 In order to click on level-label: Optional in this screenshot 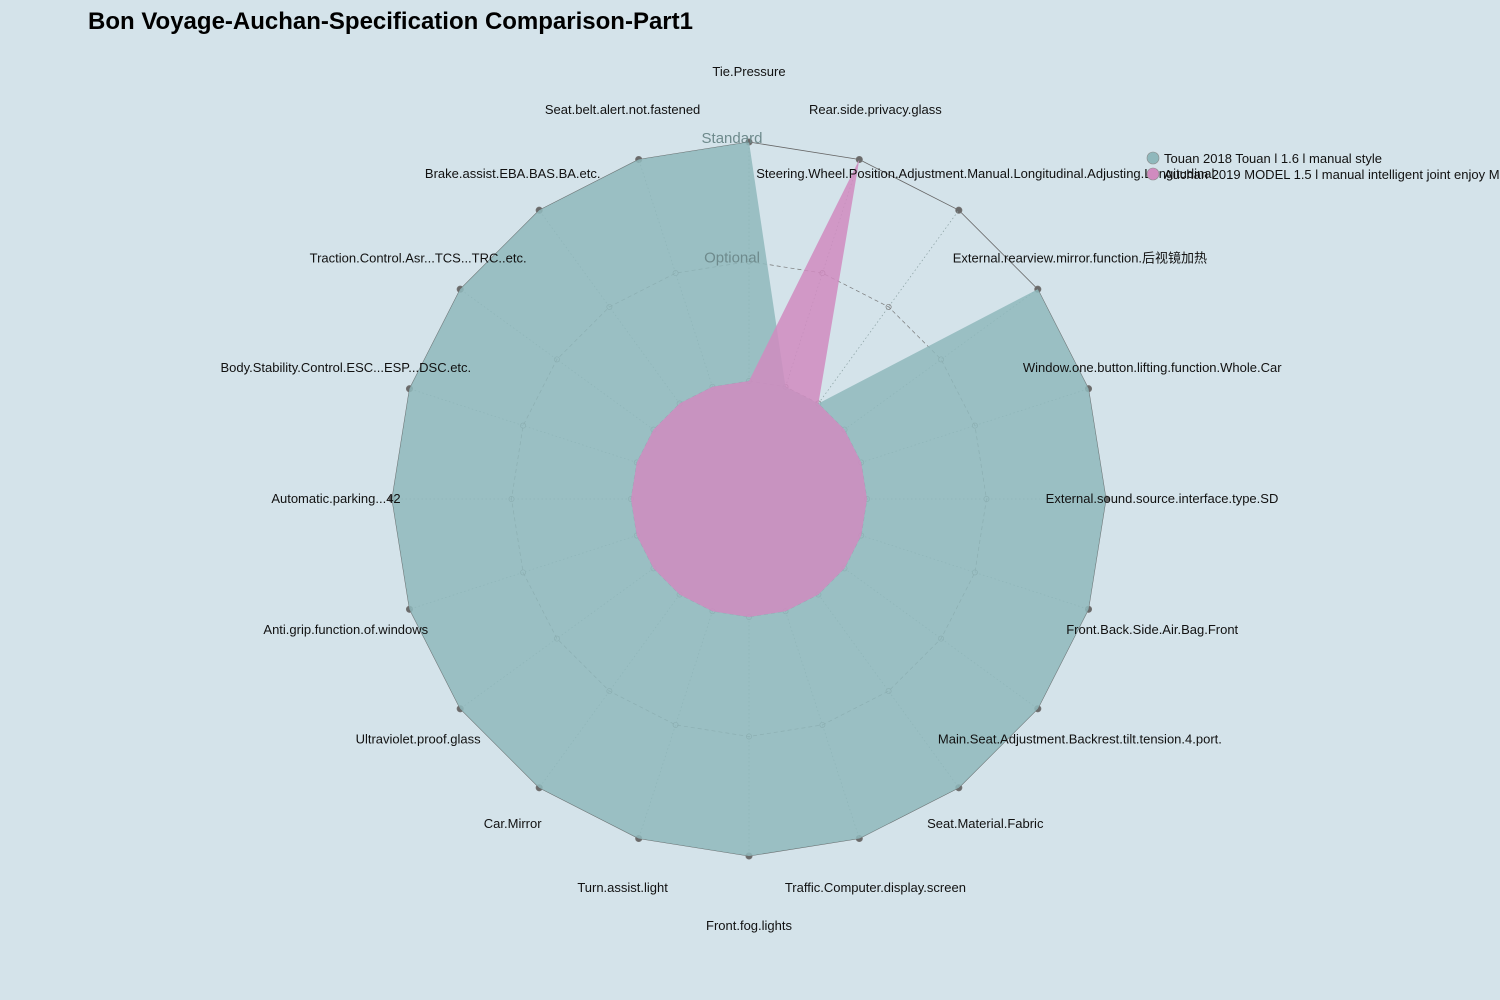, I will do `click(732, 258)`.